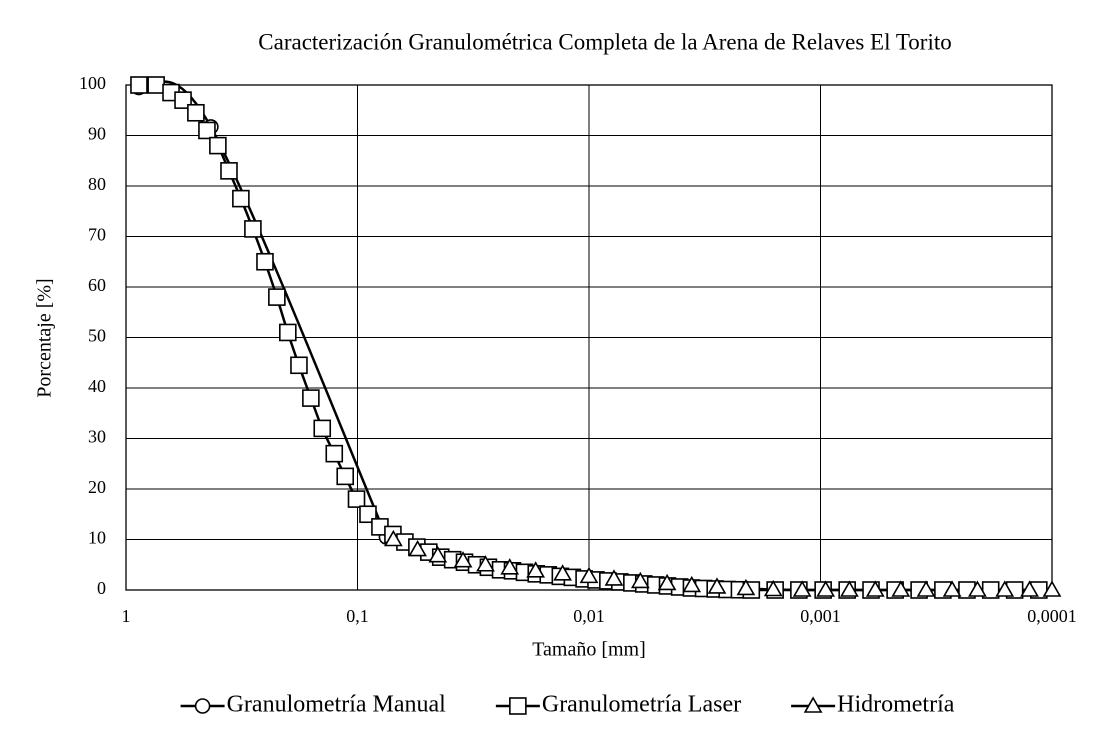 Image resolution: width=1103 pixels, height=754 pixels. What do you see at coordinates (589, 616) in the screenshot?
I see `x-tick-label: 0,01` at bounding box center [589, 616].